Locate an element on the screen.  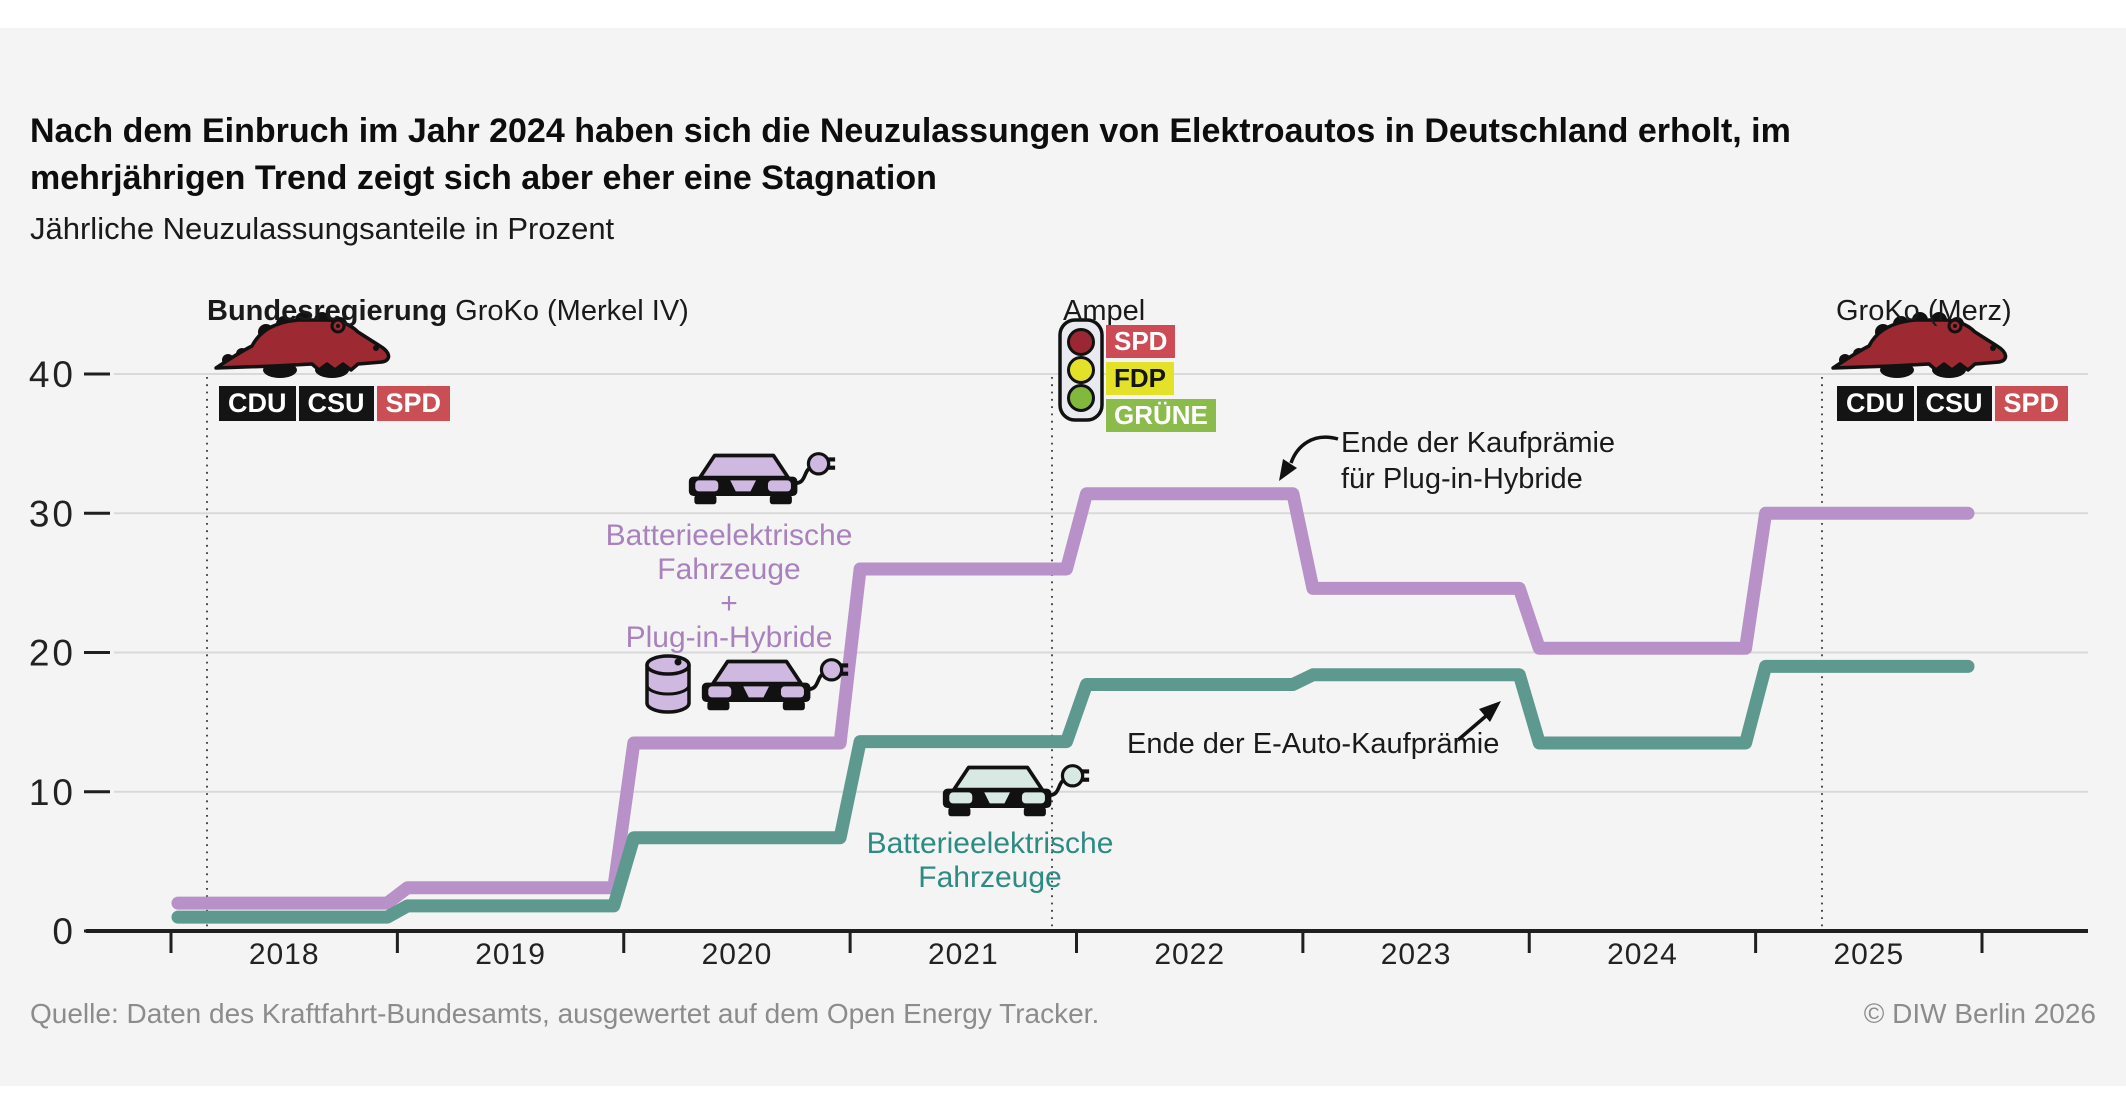
annotation-line: Ende der Kaufprämie is located at coordinates (1478, 443).